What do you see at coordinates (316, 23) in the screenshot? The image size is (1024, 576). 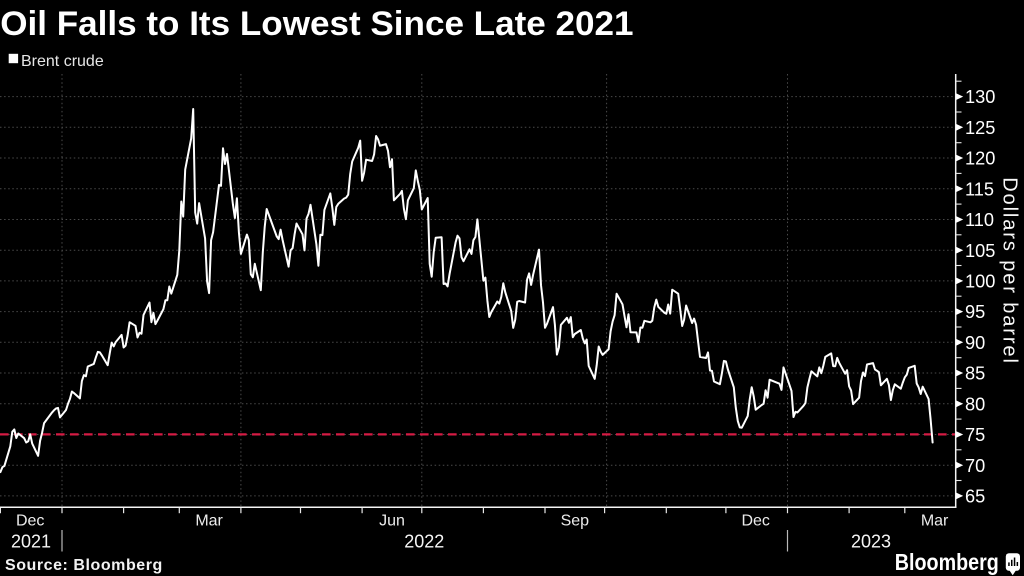 I see `svg-text:Oil Falls to Its Lowest Since: Oil Falls to Its Lowest Since Late 2021` at bounding box center [316, 23].